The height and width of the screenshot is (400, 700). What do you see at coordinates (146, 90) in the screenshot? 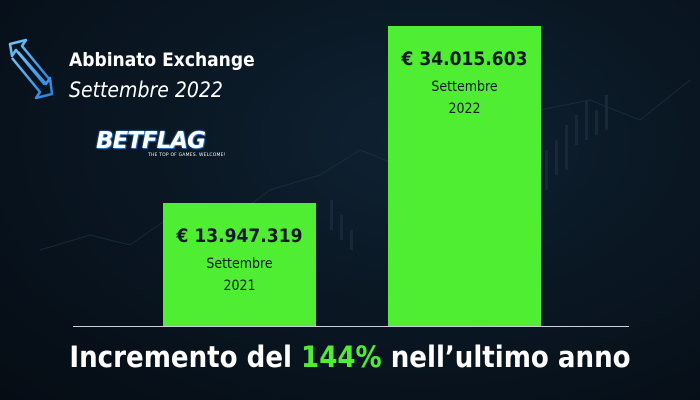
I see `chart-subtitle: Settembre 2022` at bounding box center [146, 90].